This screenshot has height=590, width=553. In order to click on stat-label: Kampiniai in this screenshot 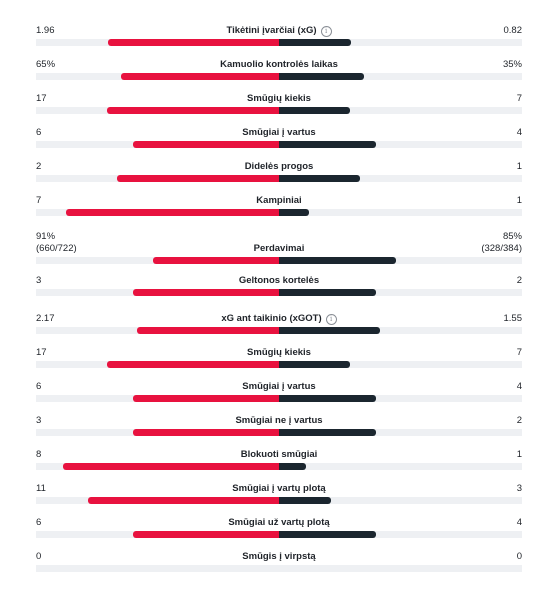, I will do `click(279, 201)`.